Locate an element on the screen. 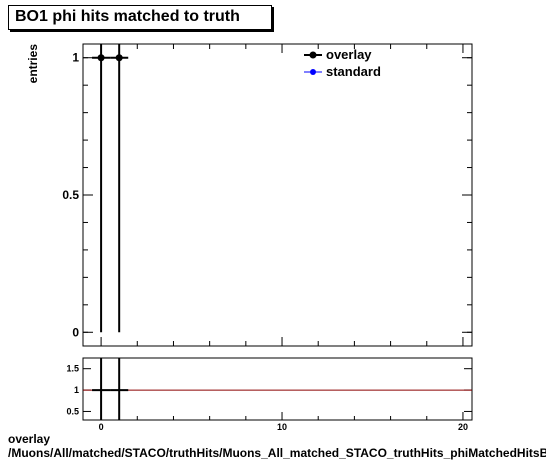 This screenshot has height=462, width=546. chart-title: BO1 phi hits matched to truth is located at coordinates (127, 16).